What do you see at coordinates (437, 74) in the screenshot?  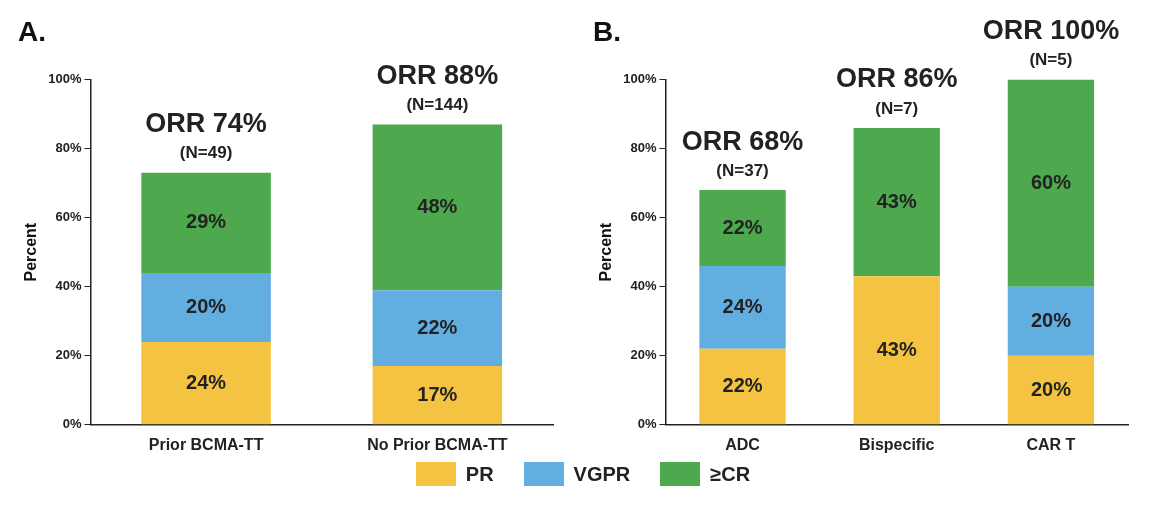 I see `total-label: ORR 88%` at bounding box center [437, 74].